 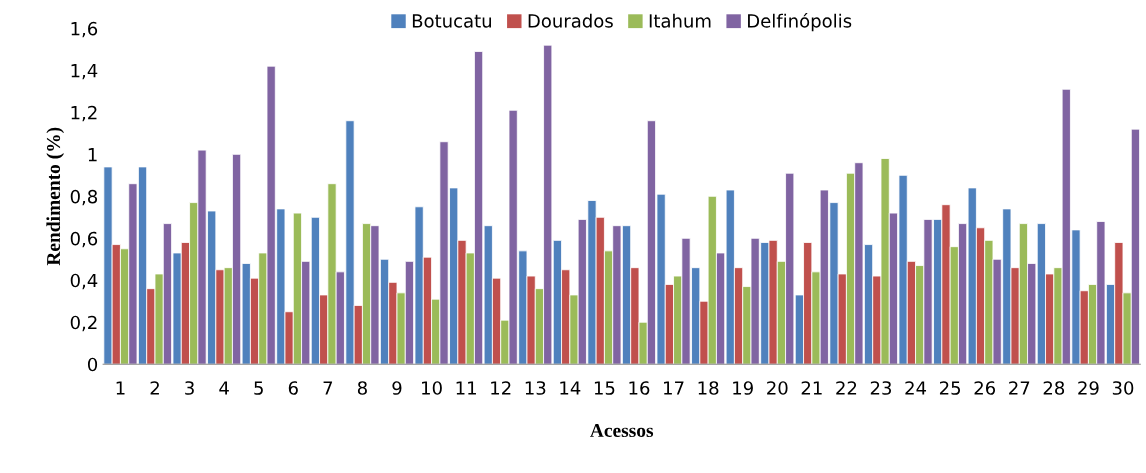 What do you see at coordinates (83, 323) in the screenshot?
I see `y-tick-label: 0,2` at bounding box center [83, 323].